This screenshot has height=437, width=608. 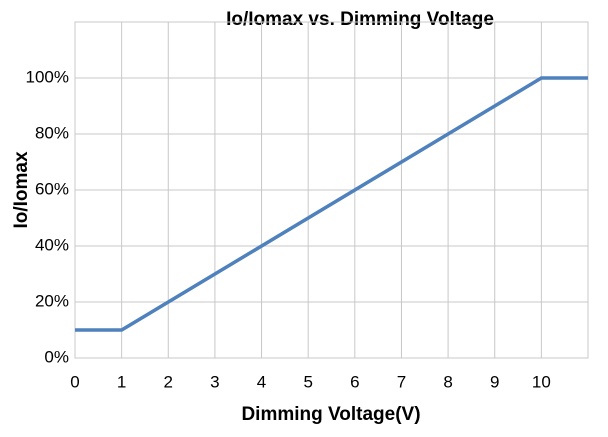 What do you see at coordinates (330, 414) in the screenshot?
I see `x-axis-title: Dimming Voltage(V)` at bounding box center [330, 414].